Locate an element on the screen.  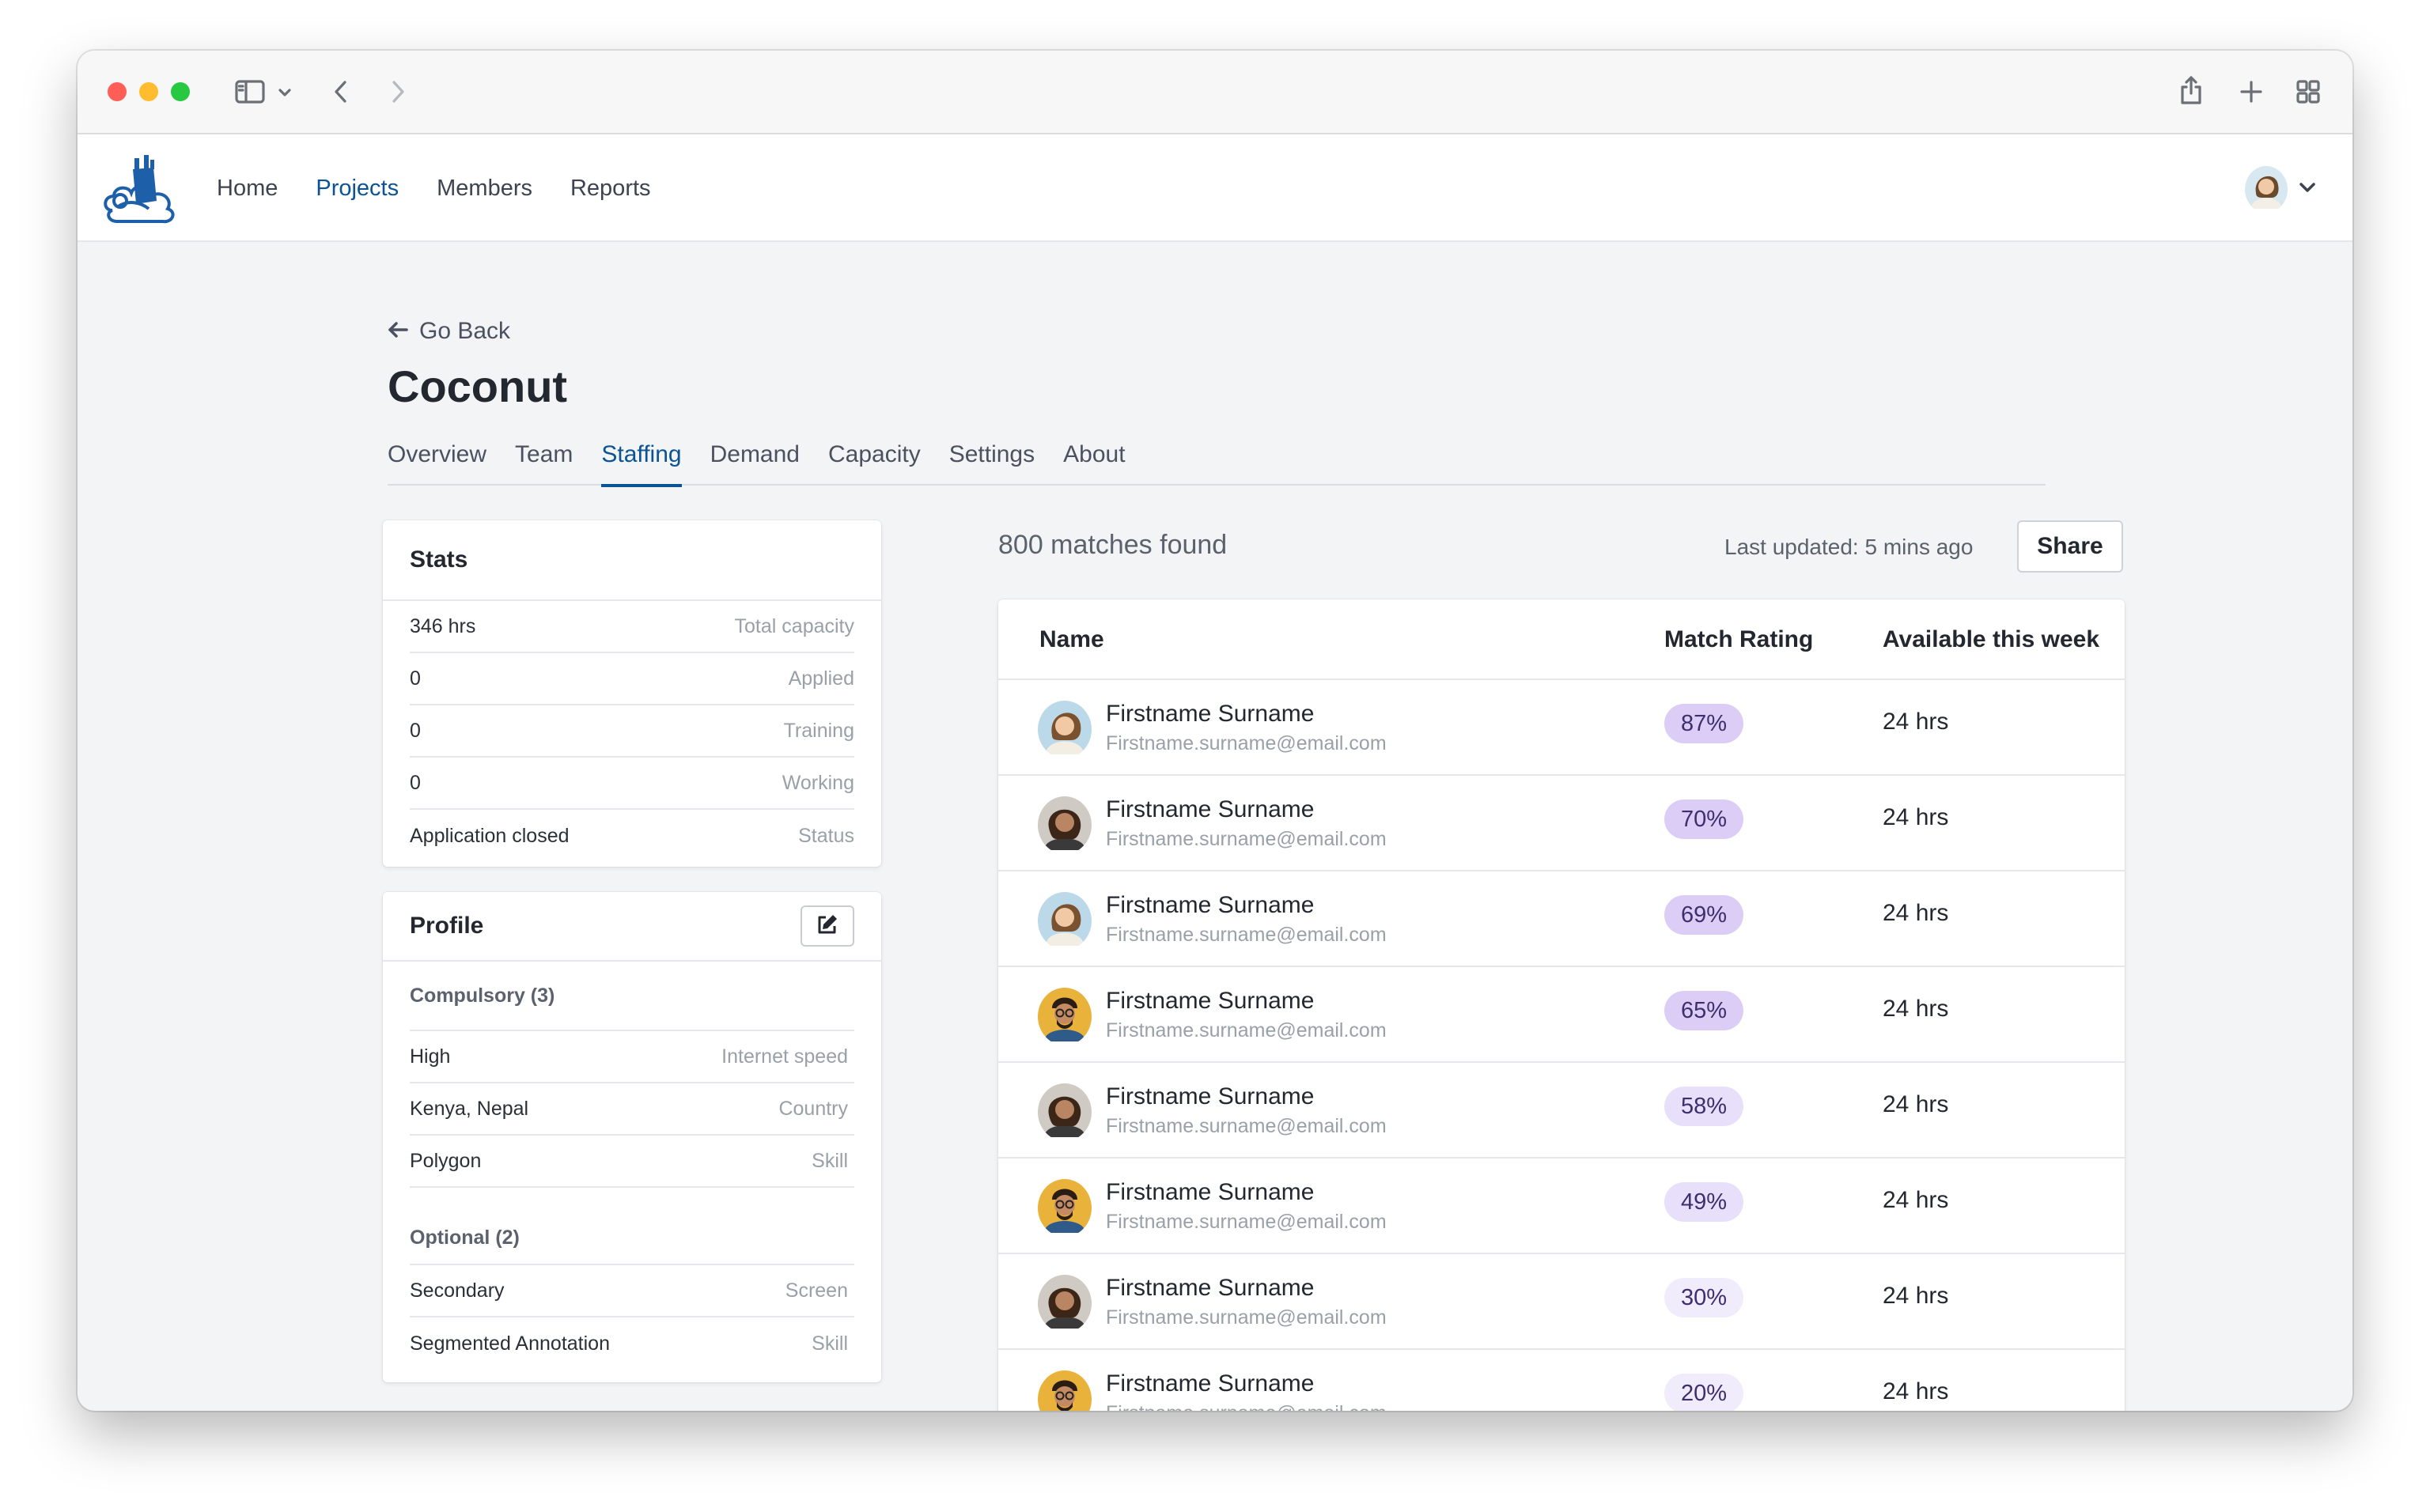
sidebar-icon is located at coordinates (250, 92).